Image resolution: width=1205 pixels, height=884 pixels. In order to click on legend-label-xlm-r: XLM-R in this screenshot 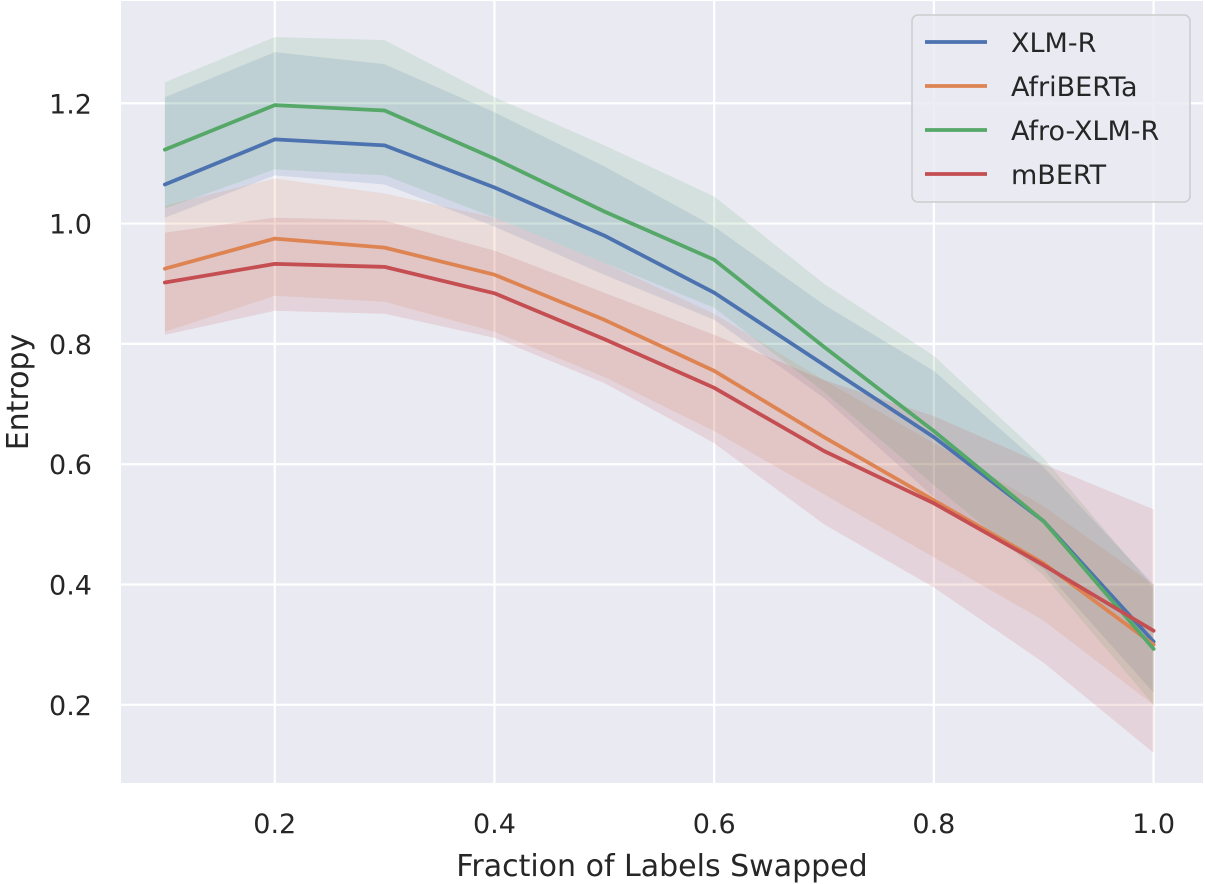, I will do `click(1053, 43)`.